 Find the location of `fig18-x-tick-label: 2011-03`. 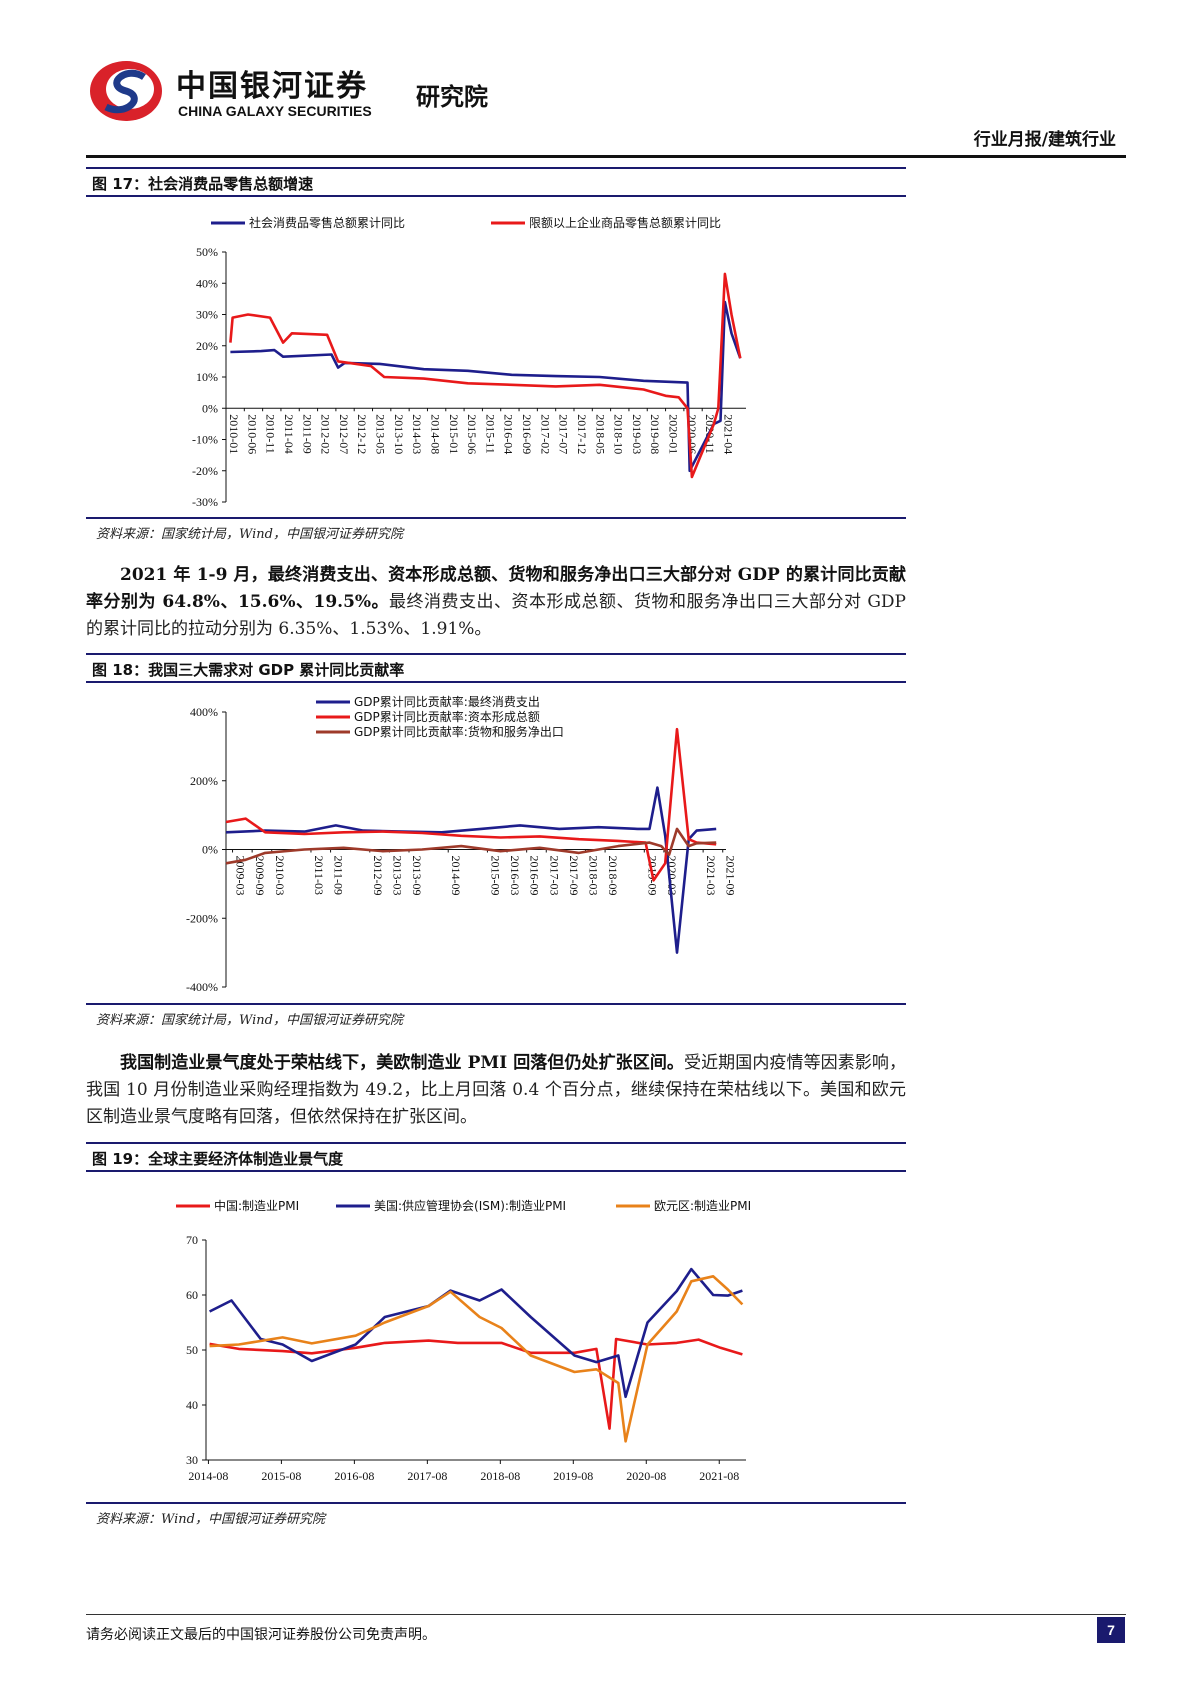

fig18-x-tick-label: 2011-03 is located at coordinates (319, 876).